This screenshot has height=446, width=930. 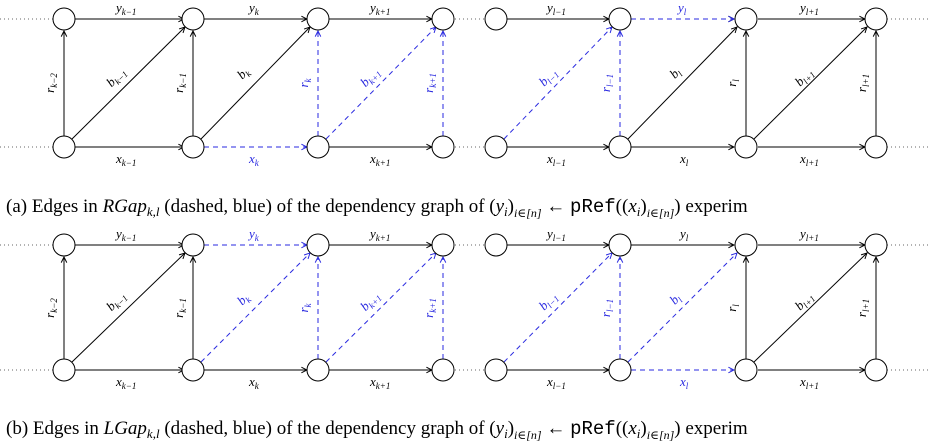 What do you see at coordinates (684, 159) in the screenshot?
I see `label-x-l: xl` at bounding box center [684, 159].